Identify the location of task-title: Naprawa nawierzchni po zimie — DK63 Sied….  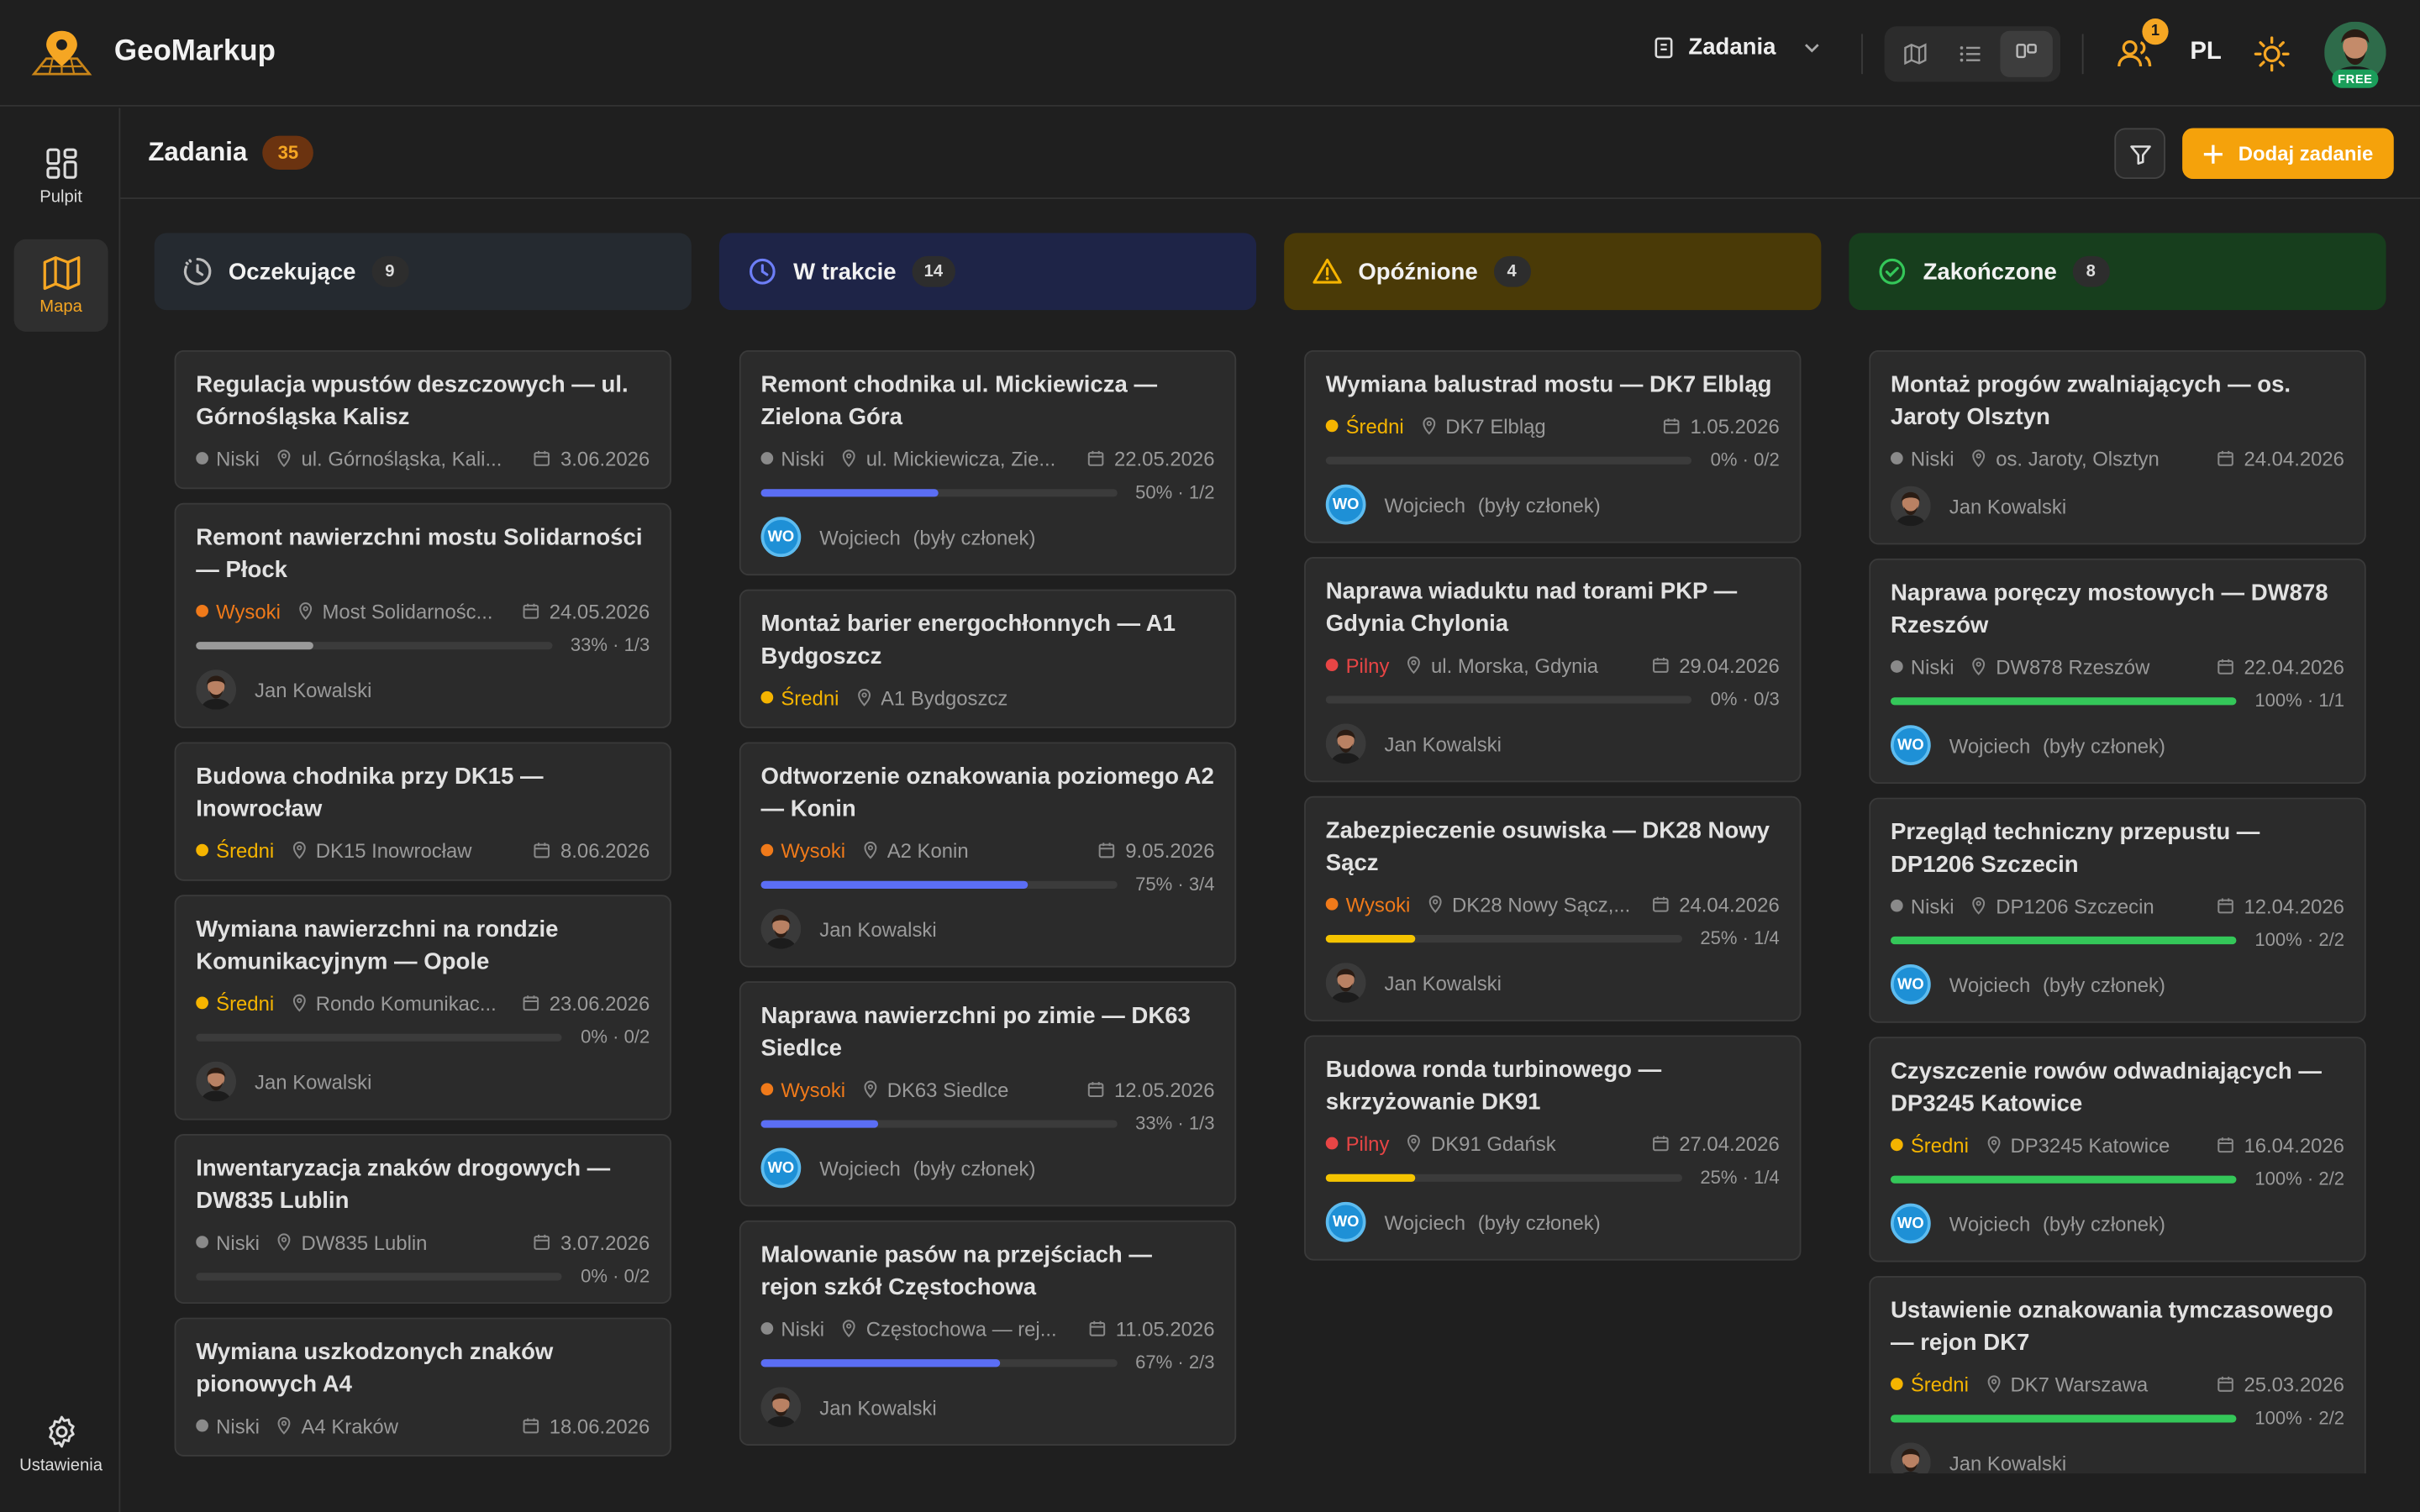
(988, 1032).